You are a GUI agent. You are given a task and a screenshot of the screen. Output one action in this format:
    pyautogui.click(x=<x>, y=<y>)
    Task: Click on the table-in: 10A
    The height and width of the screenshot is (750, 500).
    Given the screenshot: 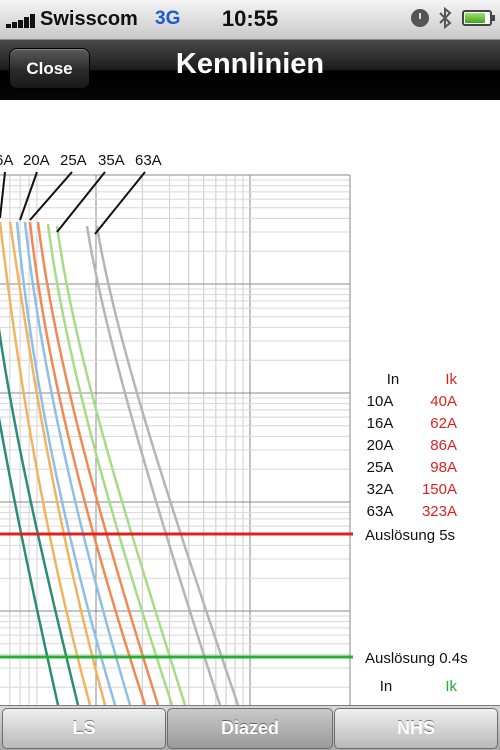 What is the action you would take?
    pyautogui.click(x=380, y=401)
    